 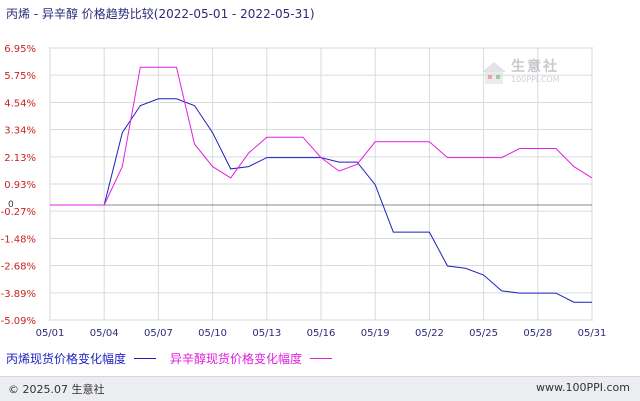 What do you see at coordinates (11, 205) in the screenshot?
I see `y-zero-label: 0` at bounding box center [11, 205].